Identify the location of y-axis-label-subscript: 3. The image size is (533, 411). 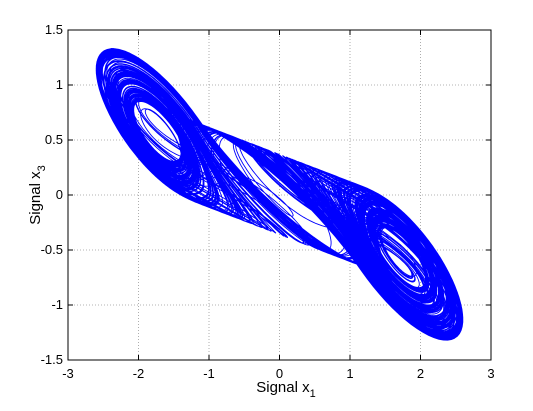
(42, 168).